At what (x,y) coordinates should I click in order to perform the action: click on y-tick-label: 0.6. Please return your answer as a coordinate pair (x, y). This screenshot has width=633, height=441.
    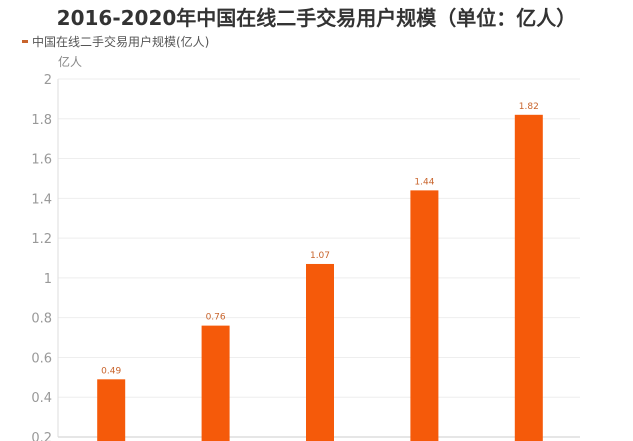
    Looking at the image, I should click on (41, 358).